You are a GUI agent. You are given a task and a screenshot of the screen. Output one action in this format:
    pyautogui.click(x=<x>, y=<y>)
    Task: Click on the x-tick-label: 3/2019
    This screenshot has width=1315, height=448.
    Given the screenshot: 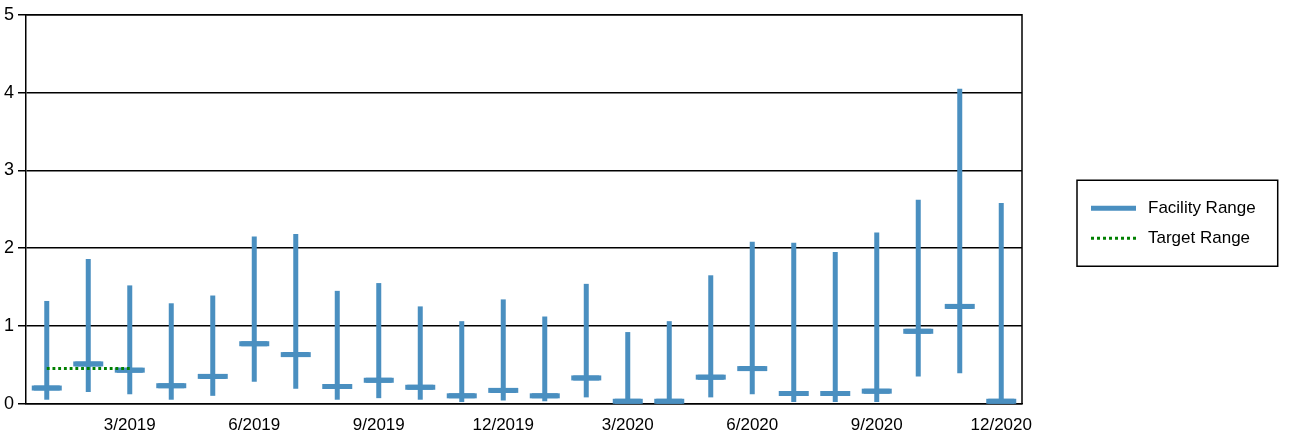 What is the action you would take?
    pyautogui.click(x=129, y=425)
    